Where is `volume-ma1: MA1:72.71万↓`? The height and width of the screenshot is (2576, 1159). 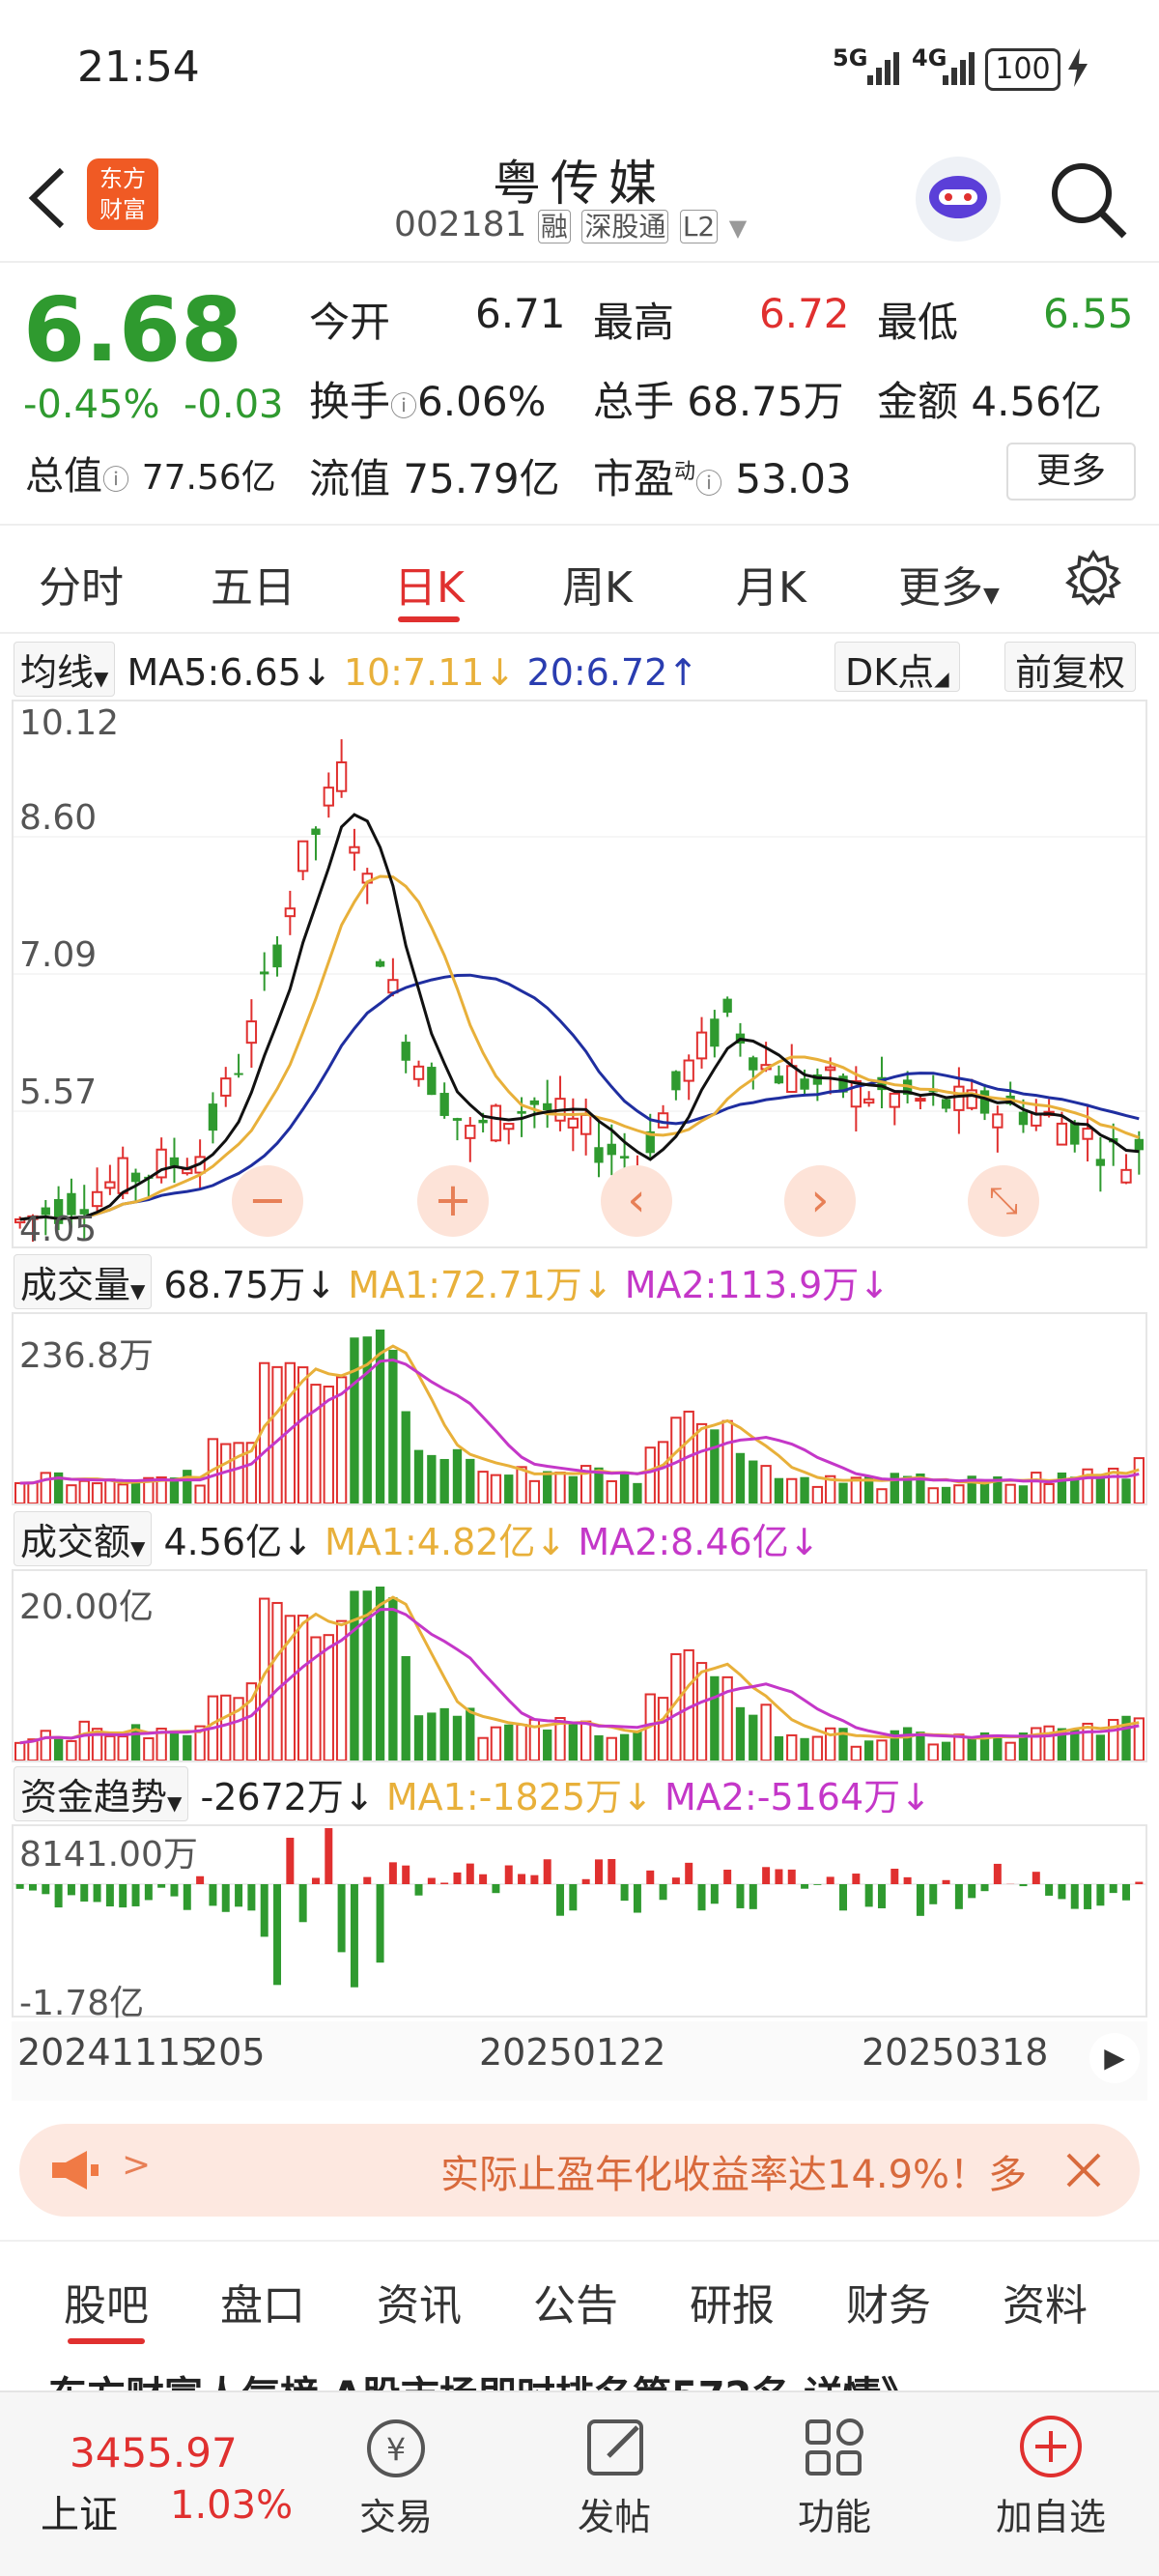
volume-ma1: MA1:72.71万↓ is located at coordinates (480, 1285).